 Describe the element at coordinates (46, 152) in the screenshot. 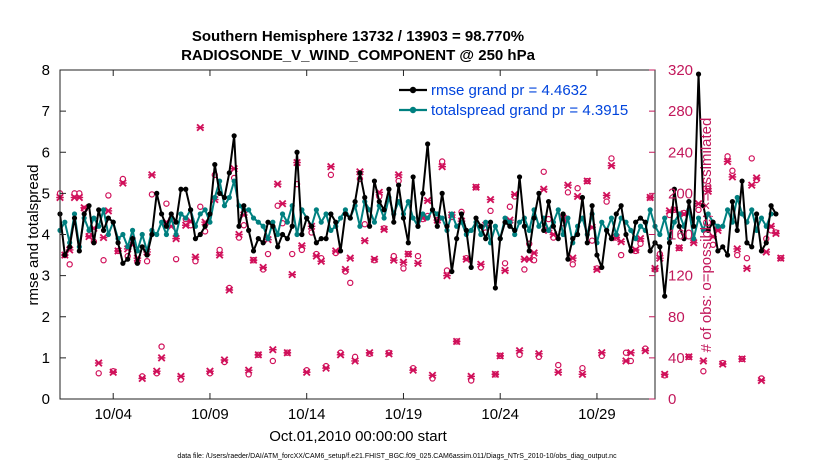

I see `y-tick-label-left: 6` at that location.